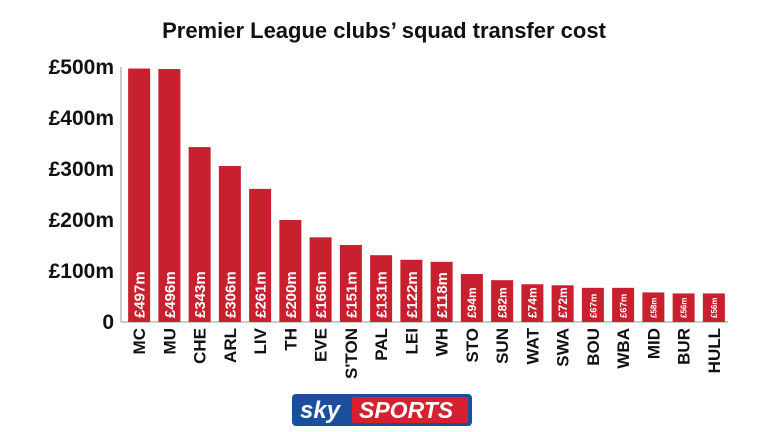 The image size is (768, 432). What do you see at coordinates (623, 348) in the screenshot?
I see `x-tick-label: WBA` at bounding box center [623, 348].